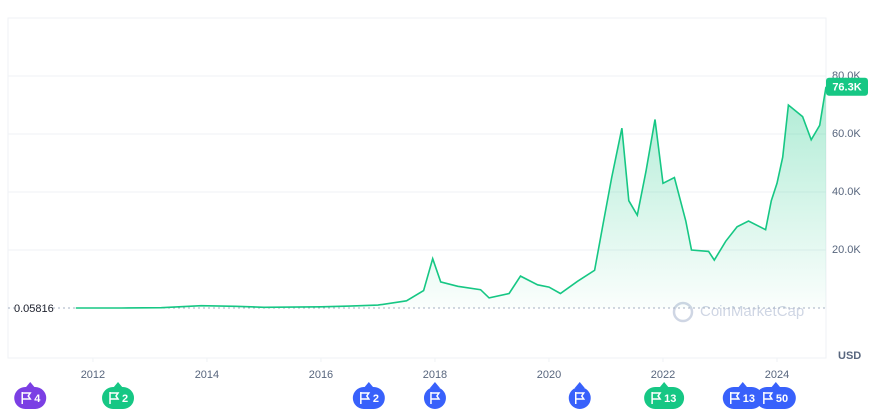 This screenshot has width=878, height=411. I want to click on y-tick-label: 60.0K, so click(846, 134).